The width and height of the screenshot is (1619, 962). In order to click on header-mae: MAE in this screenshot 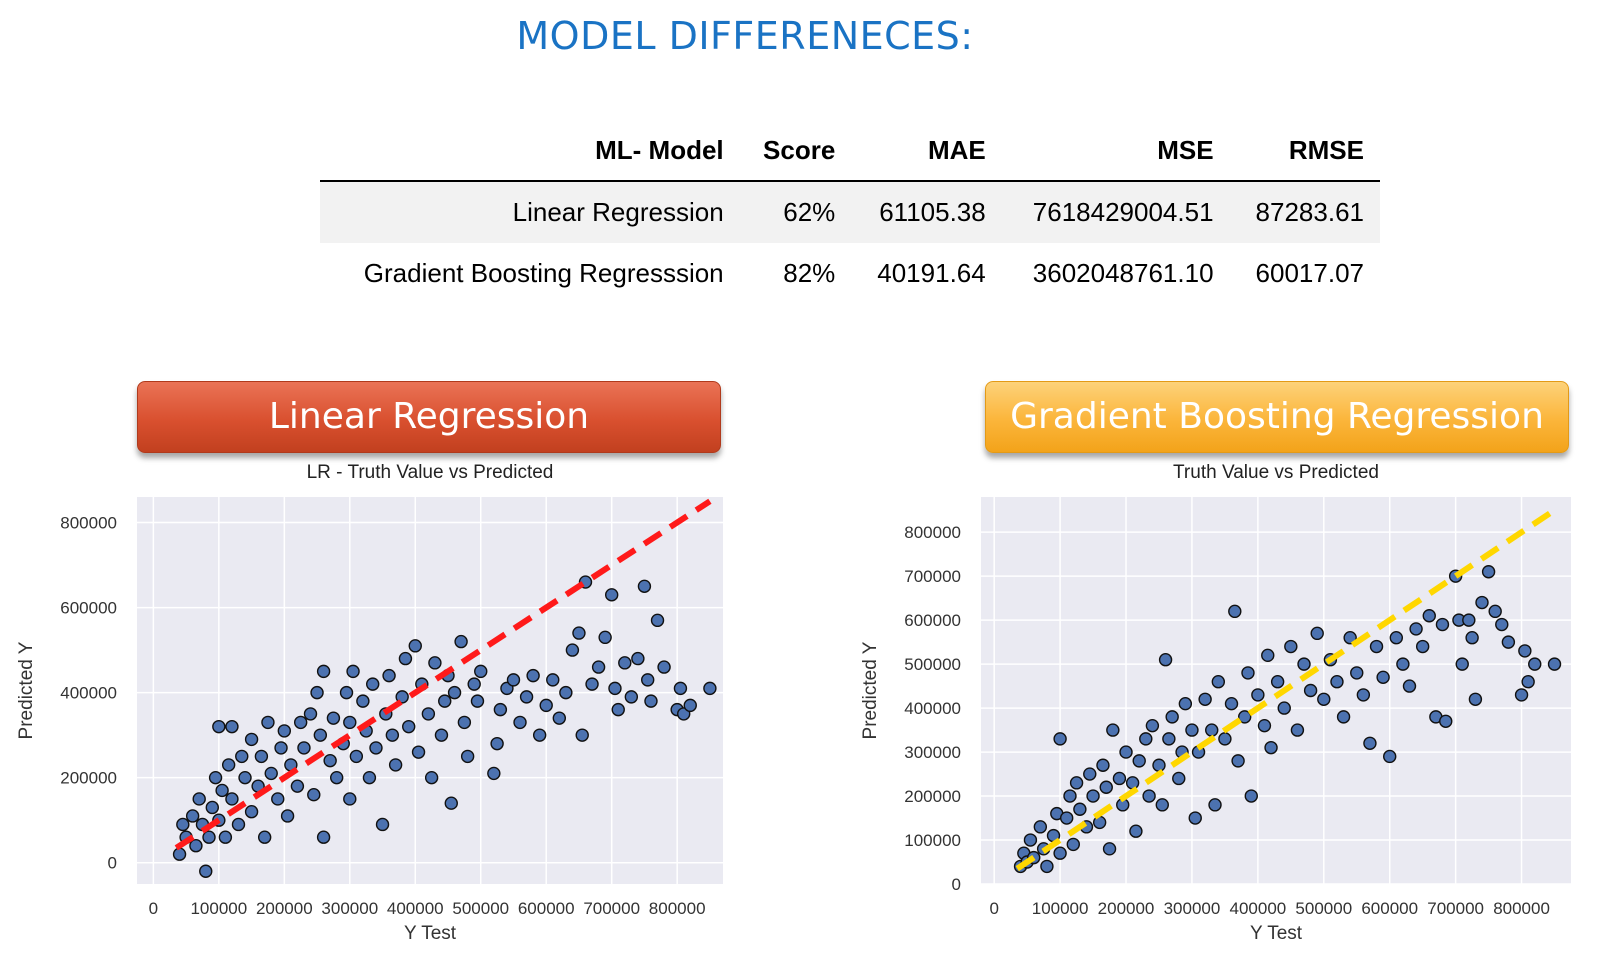, I will do `click(926, 158)`.